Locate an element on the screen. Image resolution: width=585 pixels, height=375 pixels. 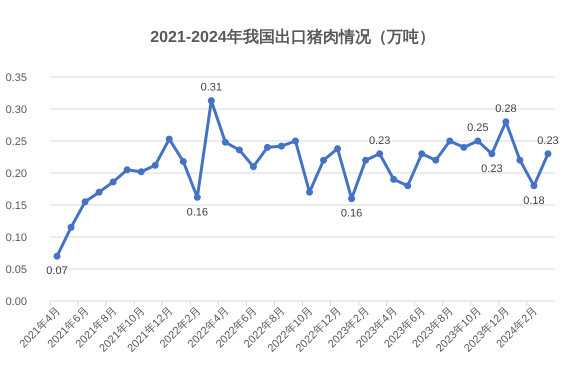
y-tick-label: 0.10 is located at coordinates (16, 238).